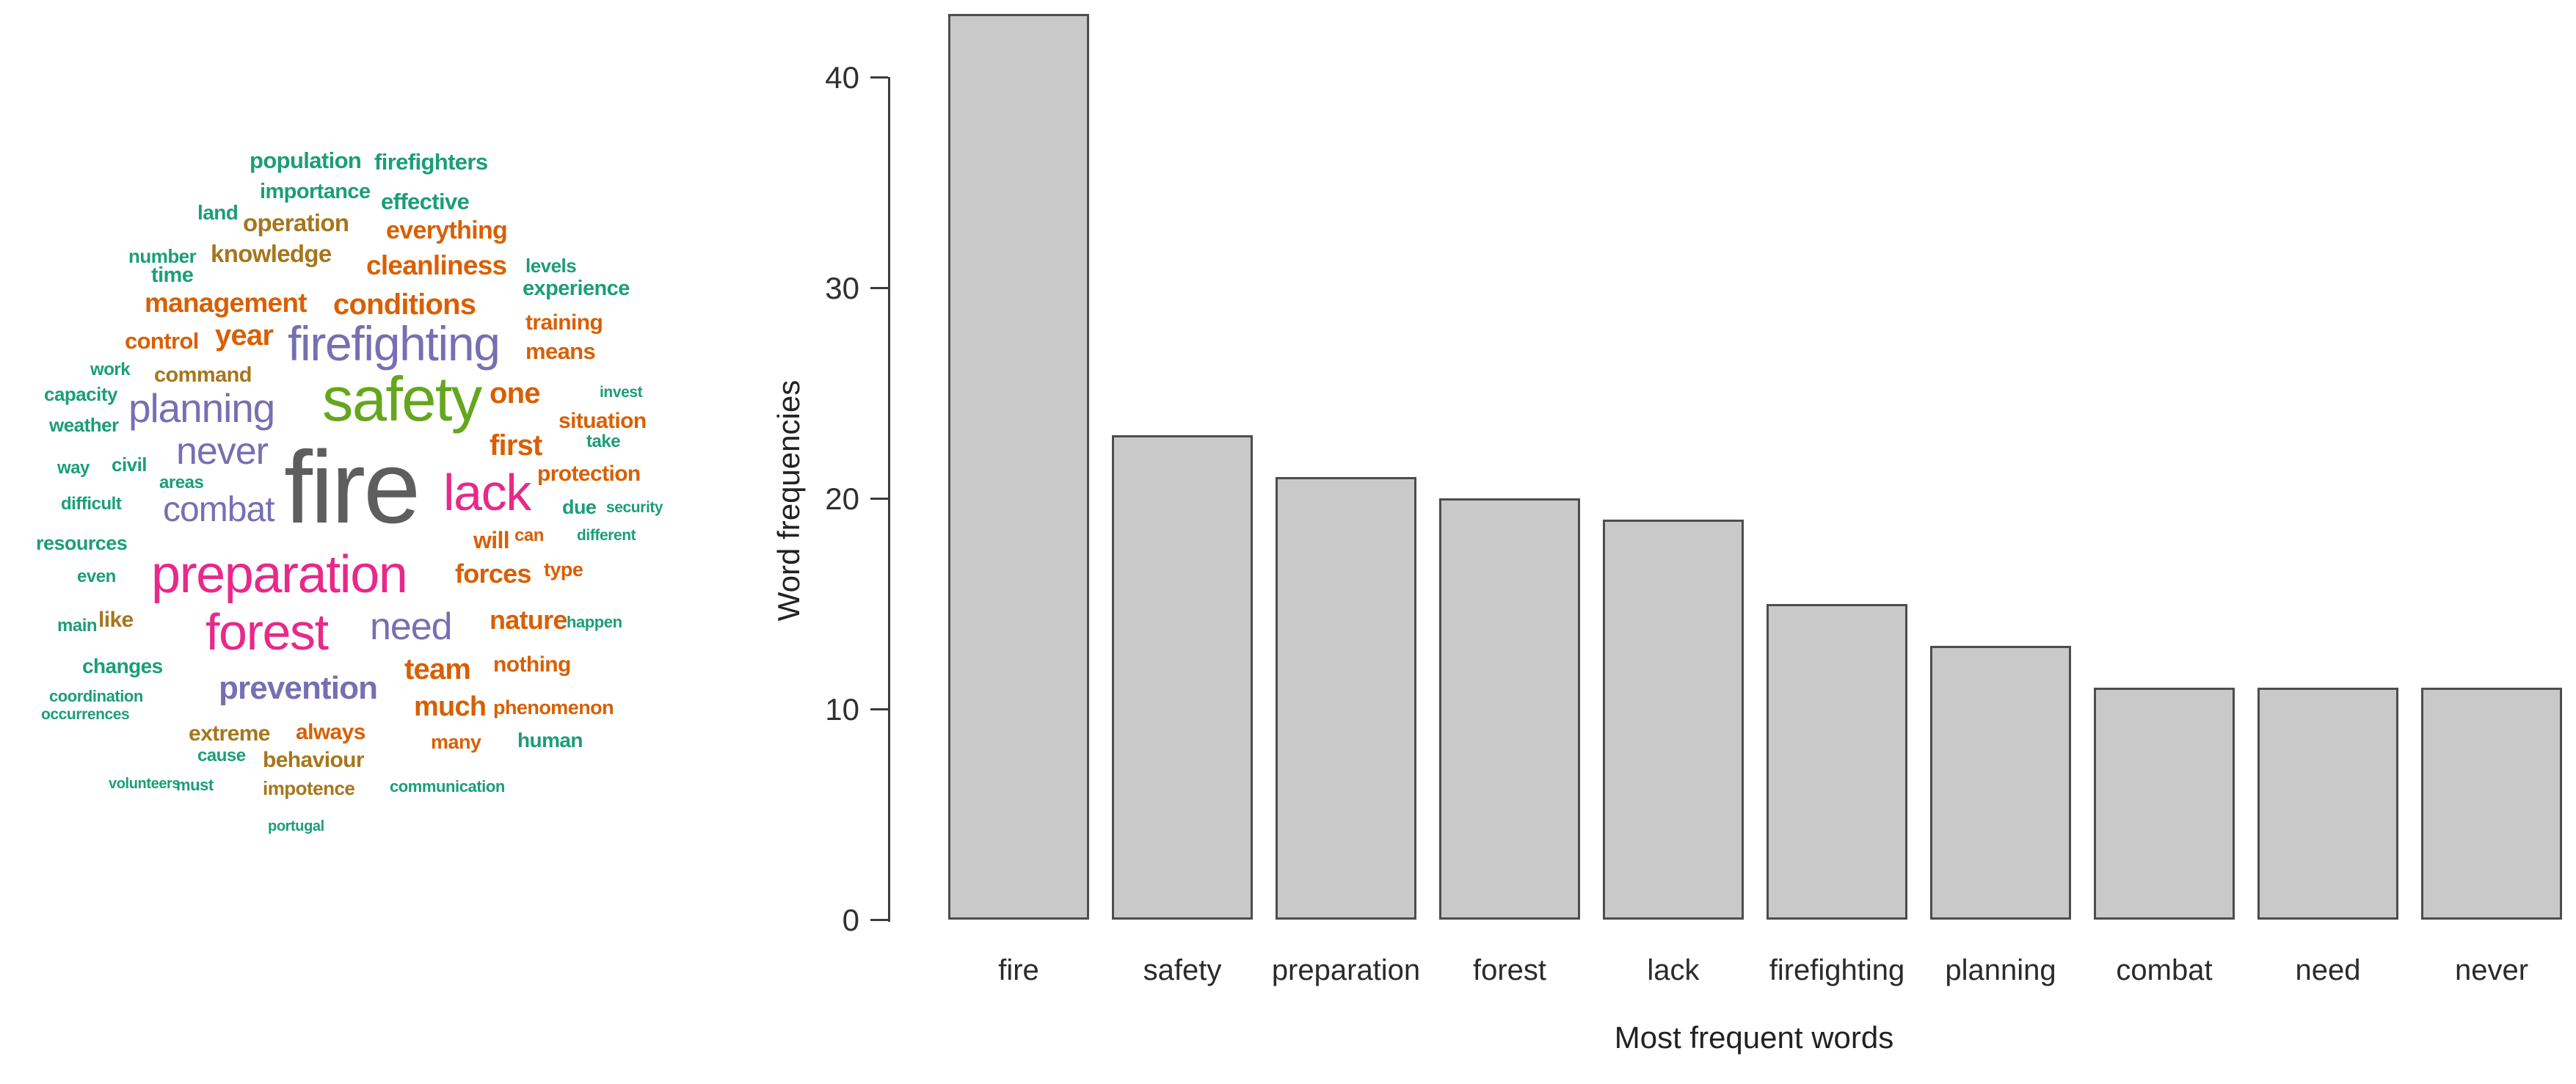 Image resolution: width=2576 pixels, height=1084 pixels. Describe the element at coordinates (219, 509) in the screenshot. I see `wordcloud-word: combat` at that location.